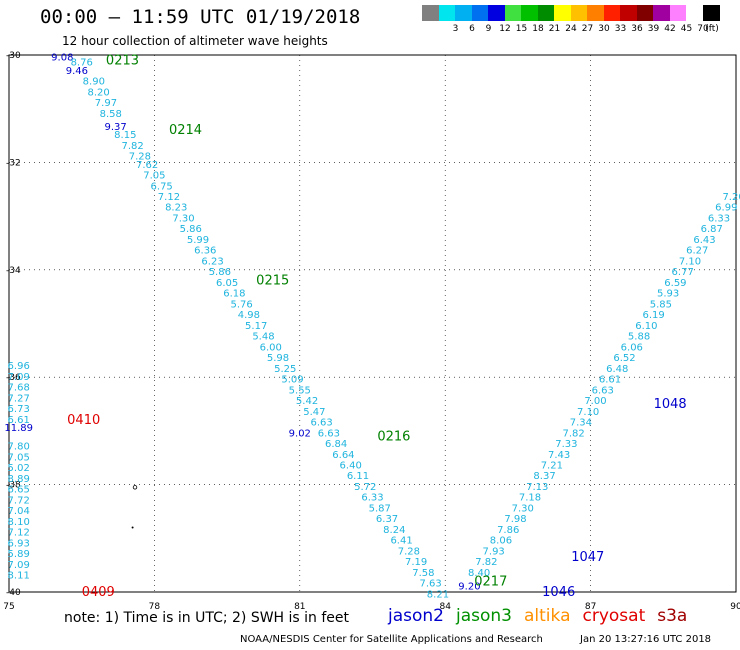  Describe the element at coordinates (416, 616) in the screenshot. I see `satellite-jason2: jason2` at that location.